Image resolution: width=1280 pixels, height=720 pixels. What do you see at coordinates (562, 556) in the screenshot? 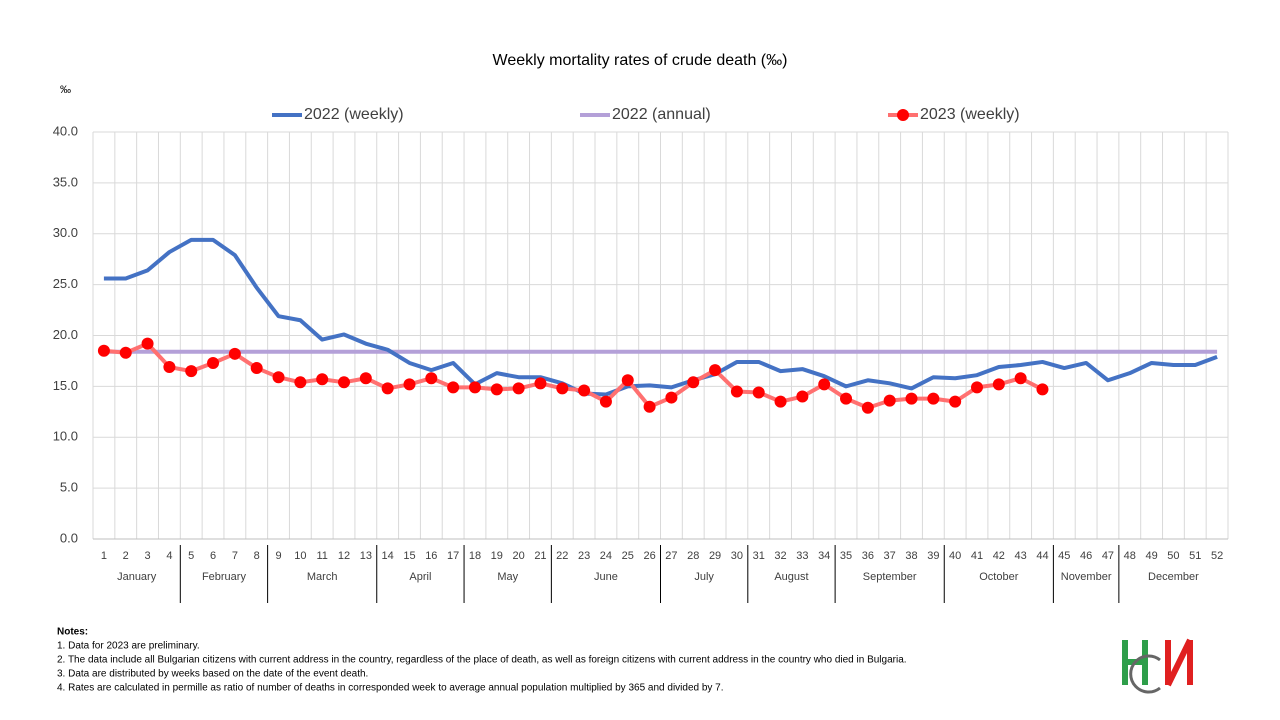
I see `x-tick-label: 22` at bounding box center [562, 556].